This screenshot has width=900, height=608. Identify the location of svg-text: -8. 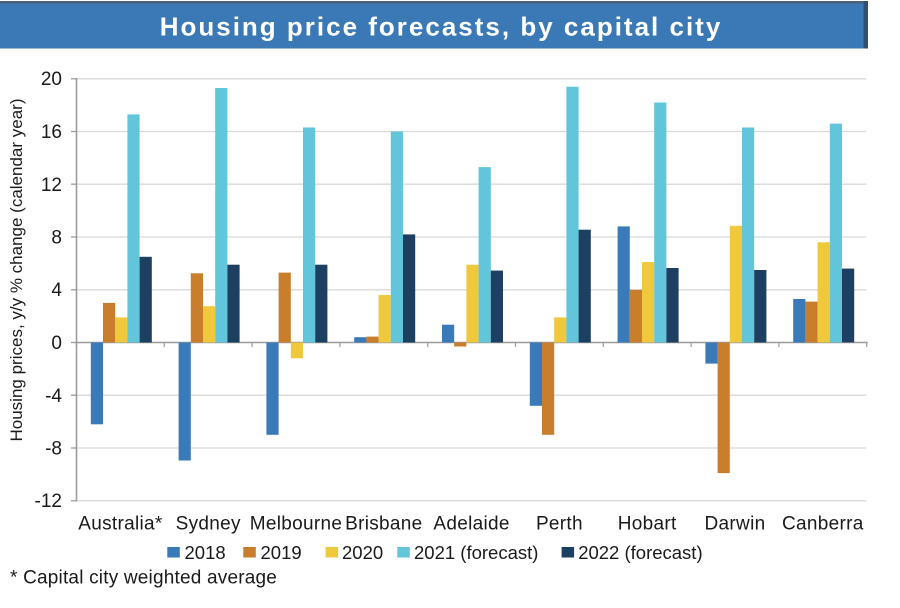
(53, 449).